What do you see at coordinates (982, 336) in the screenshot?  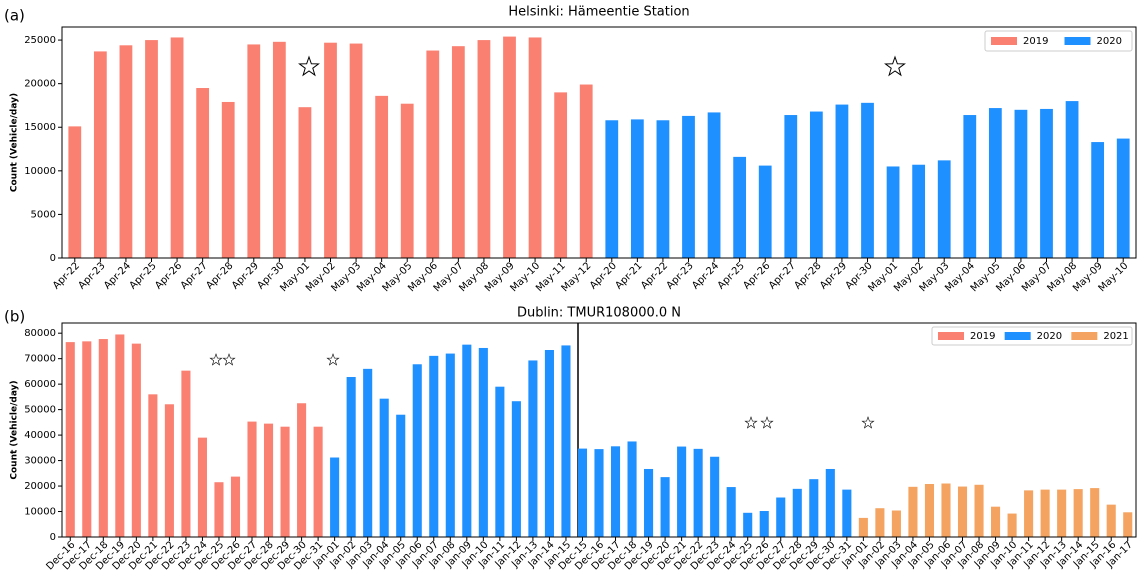 I see `legend-label: 2019` at bounding box center [982, 336].